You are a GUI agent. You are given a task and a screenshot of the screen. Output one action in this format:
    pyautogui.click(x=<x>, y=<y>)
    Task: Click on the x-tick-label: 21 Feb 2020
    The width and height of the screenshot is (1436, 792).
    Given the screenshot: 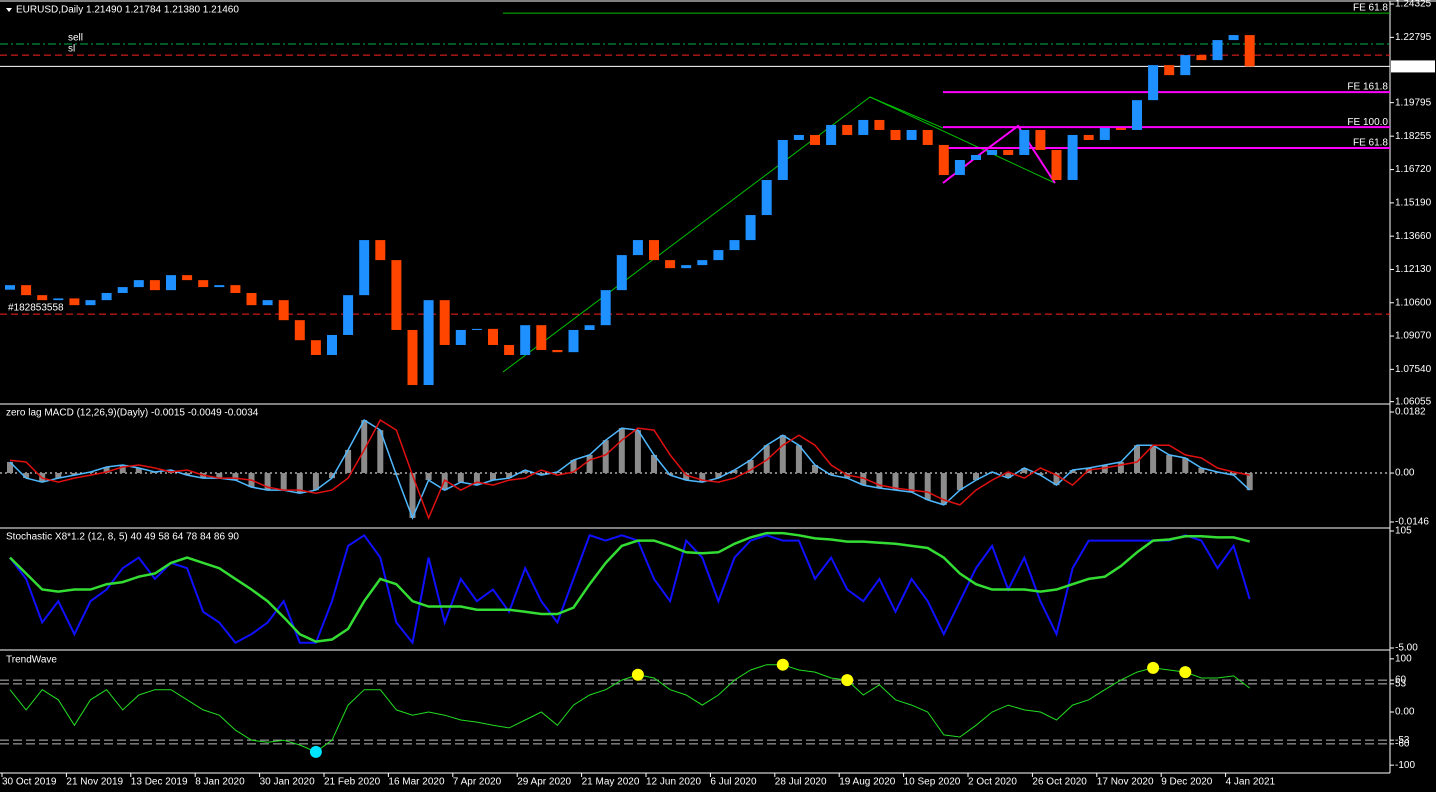 What is the action you would take?
    pyautogui.click(x=352, y=782)
    